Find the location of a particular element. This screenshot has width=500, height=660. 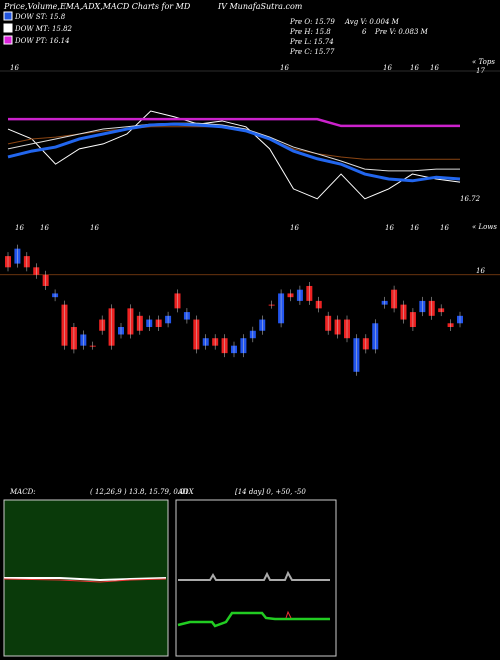

info: 6 is located at coordinates (364, 32).